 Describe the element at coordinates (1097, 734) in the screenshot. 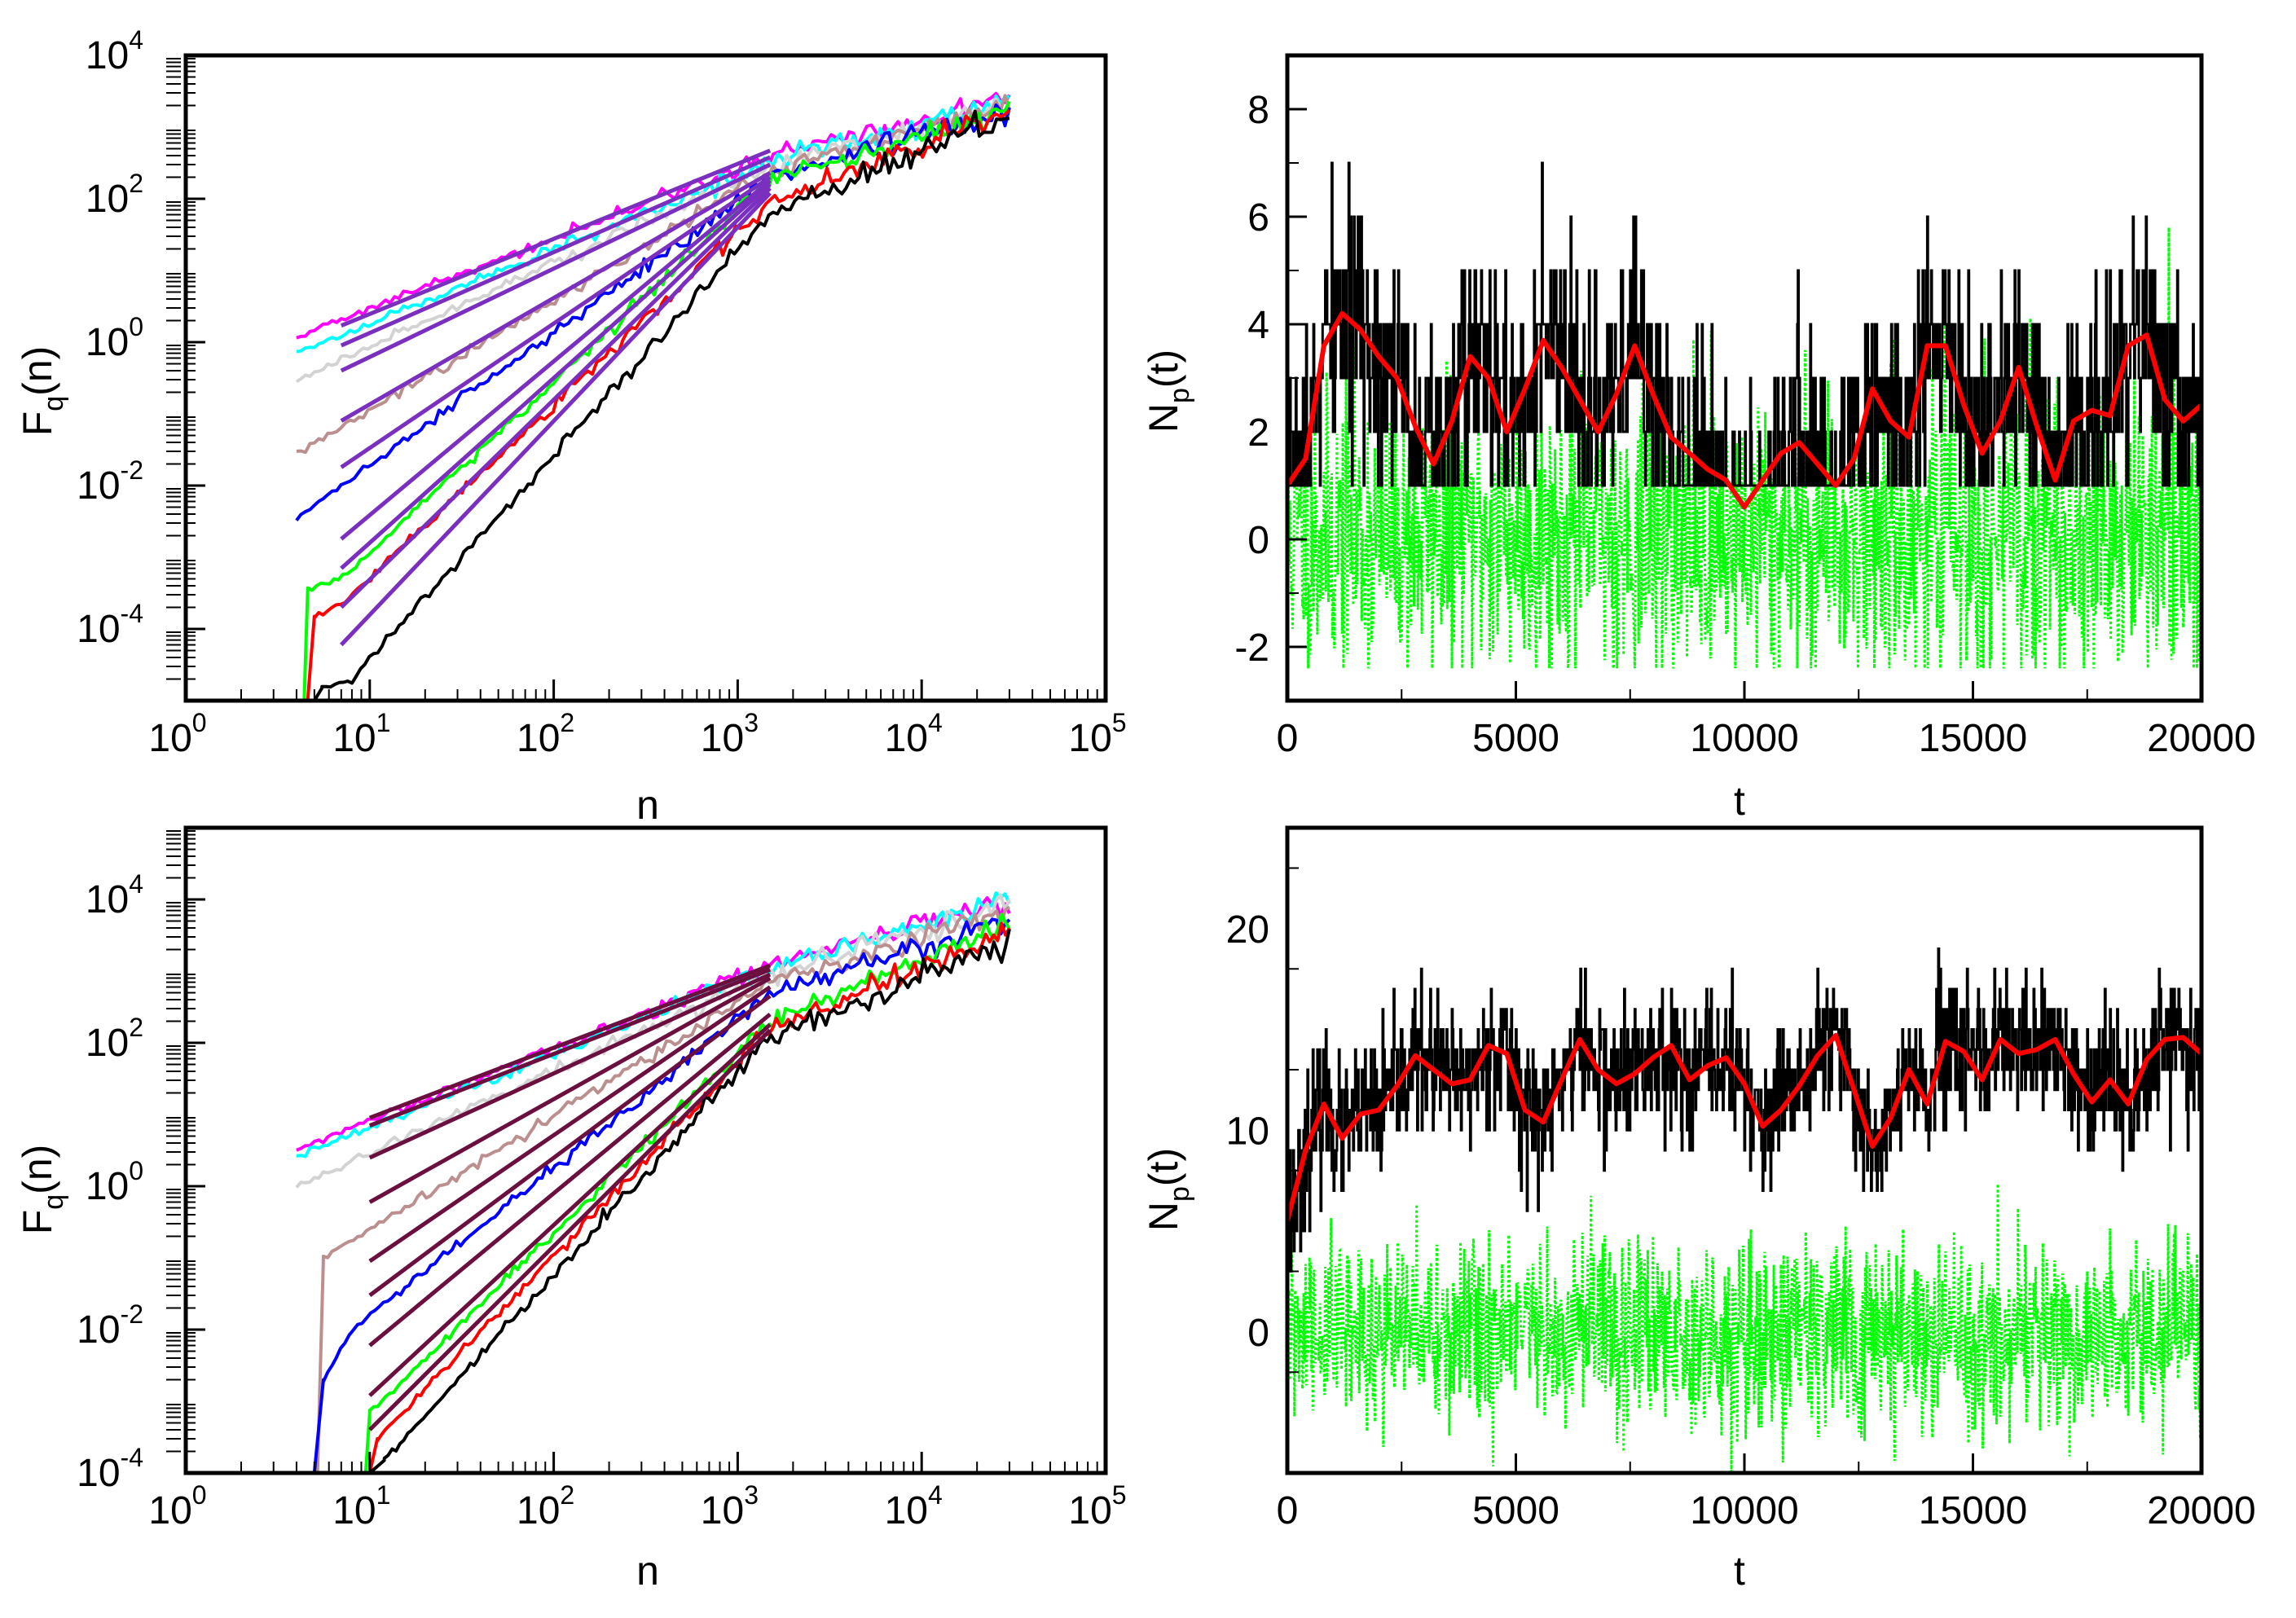

I see `tl-x-tick-label: 10⁵` at that location.